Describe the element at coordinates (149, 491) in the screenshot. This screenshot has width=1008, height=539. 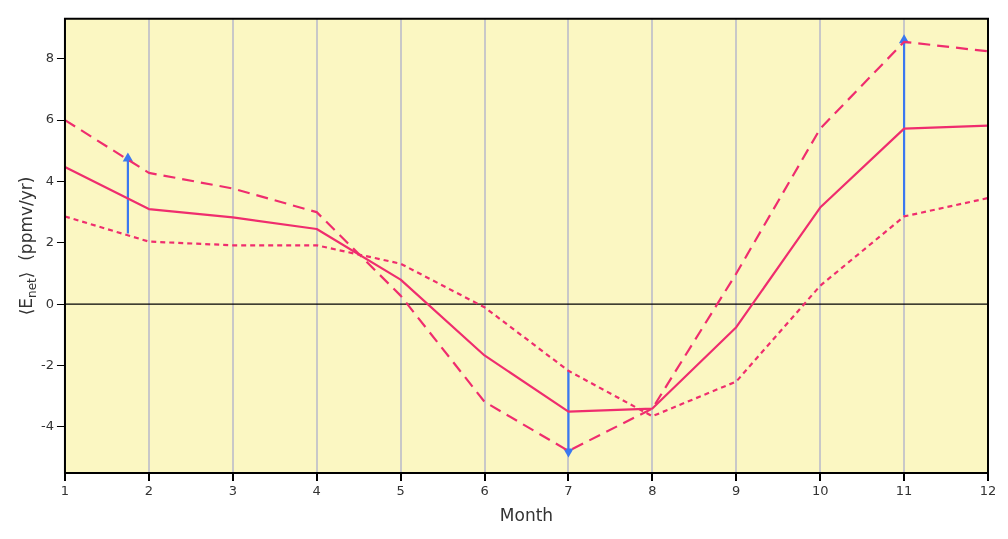
I see `x-tick-label: 2` at that location.